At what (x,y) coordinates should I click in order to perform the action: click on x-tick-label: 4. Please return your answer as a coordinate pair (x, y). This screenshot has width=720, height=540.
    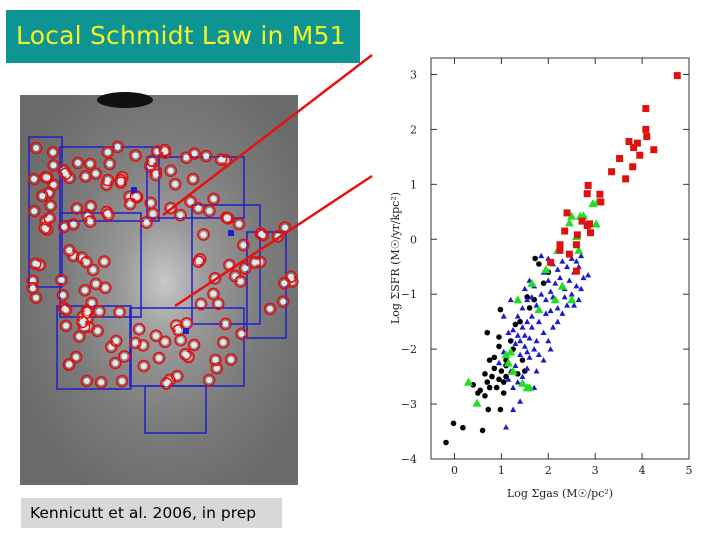
    Looking at the image, I should click on (642, 470).